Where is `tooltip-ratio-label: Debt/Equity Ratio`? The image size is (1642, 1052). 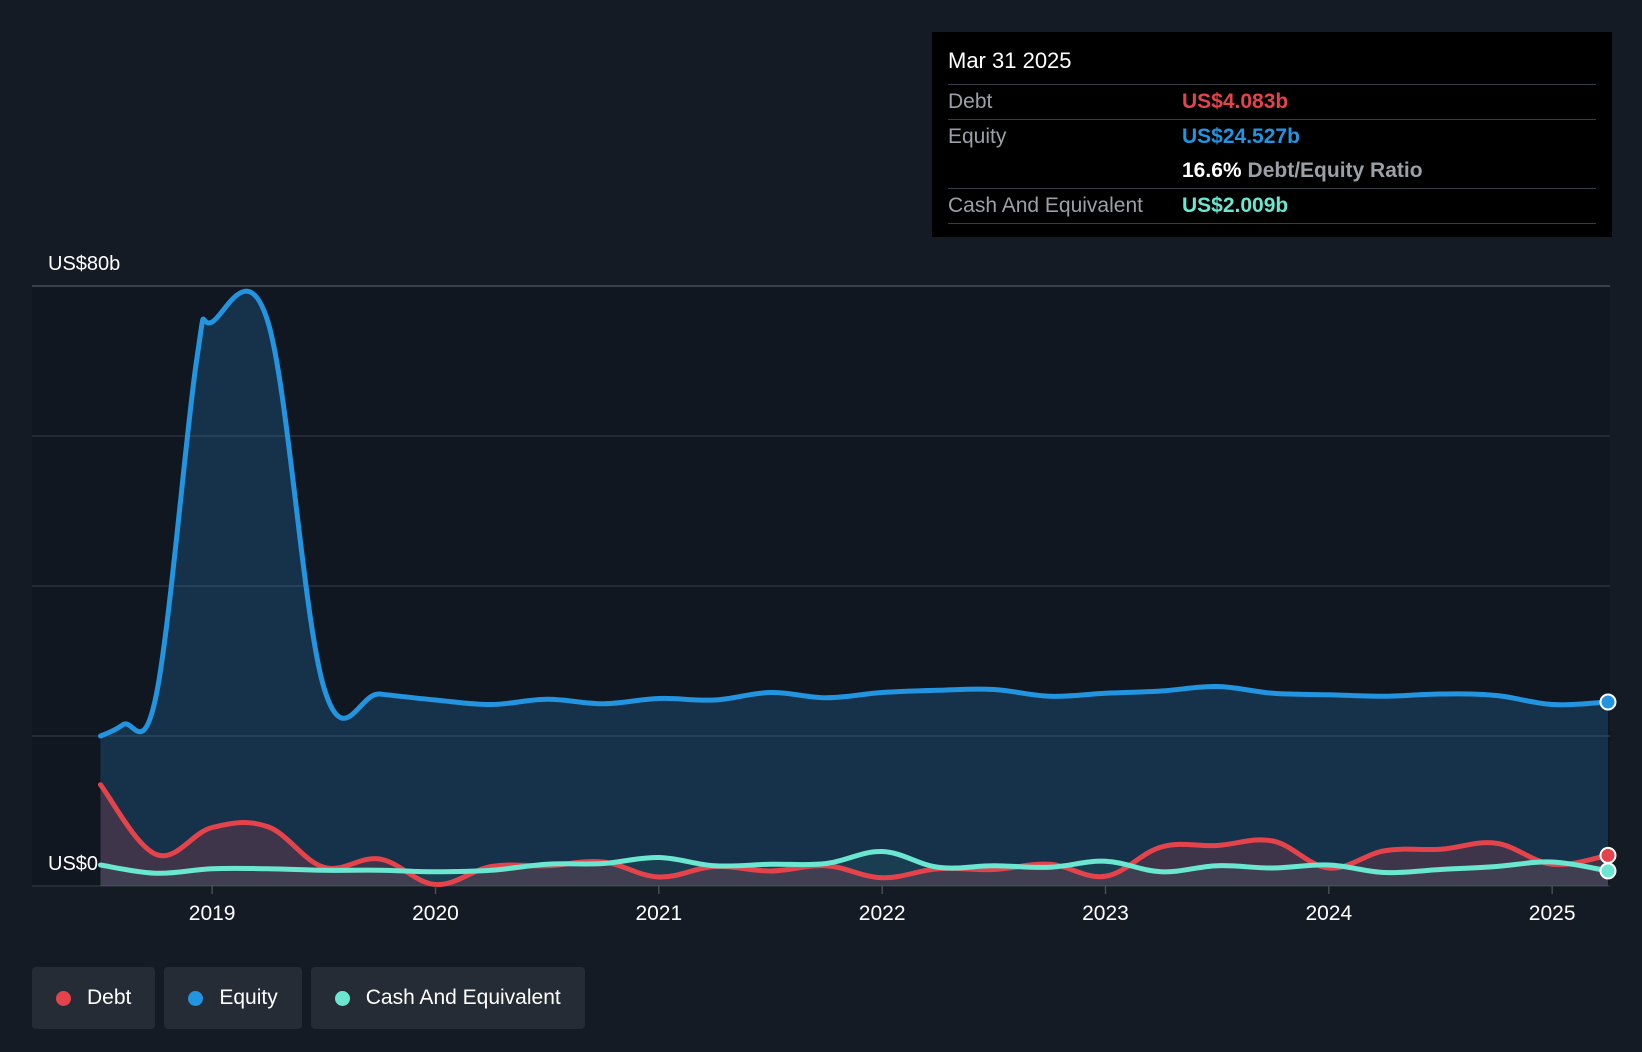
tooltip-ratio-label: Debt/Equity Ratio is located at coordinates (1335, 170).